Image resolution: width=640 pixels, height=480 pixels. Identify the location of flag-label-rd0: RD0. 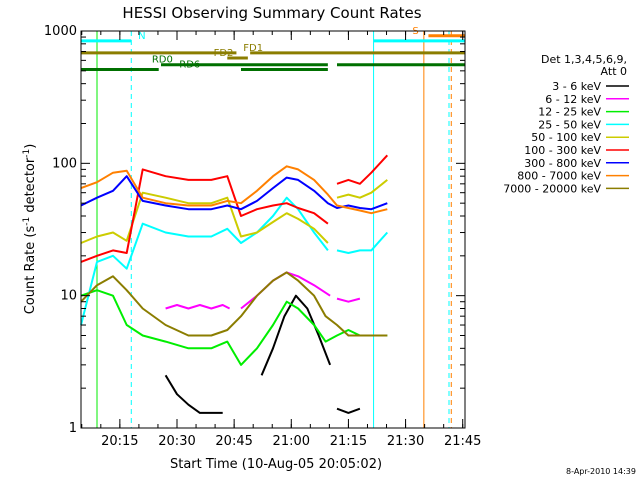
(162, 60).